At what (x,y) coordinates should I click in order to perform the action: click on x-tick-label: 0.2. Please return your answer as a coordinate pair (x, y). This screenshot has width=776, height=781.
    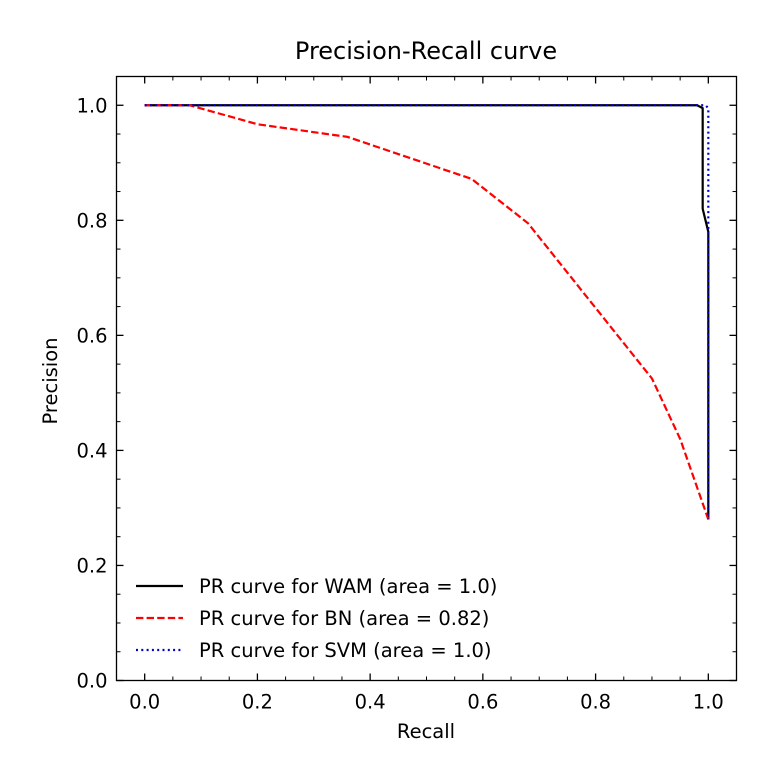
    Looking at the image, I should click on (257, 702).